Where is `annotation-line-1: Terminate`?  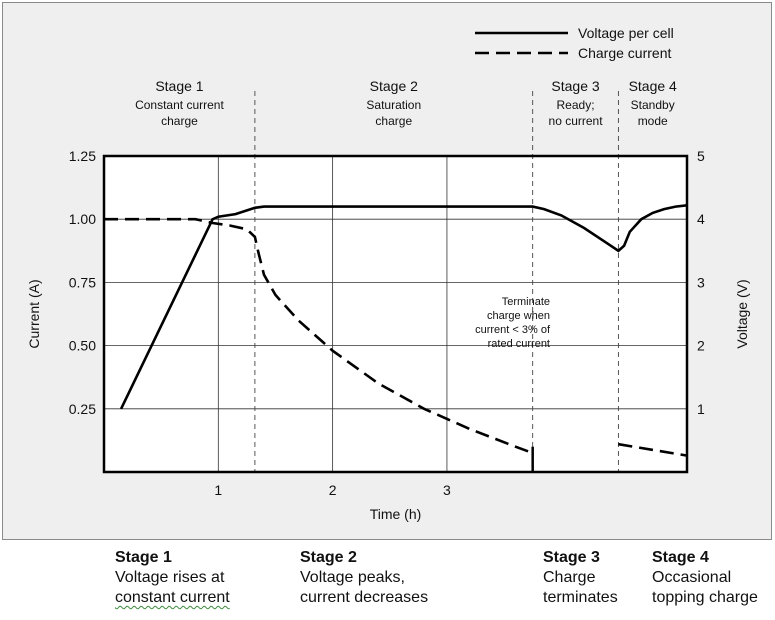
annotation-line-1: Terminate is located at coordinates (526, 302).